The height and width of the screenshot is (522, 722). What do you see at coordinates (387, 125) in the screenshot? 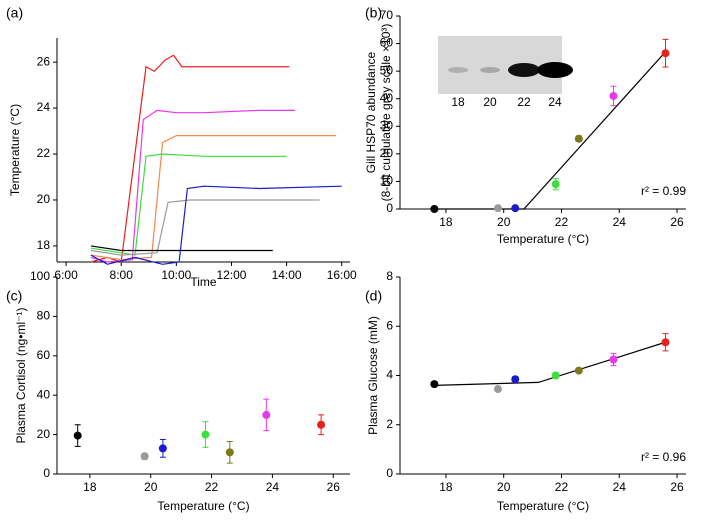
I see `y-tick-label: 30` at bounding box center [387, 125].